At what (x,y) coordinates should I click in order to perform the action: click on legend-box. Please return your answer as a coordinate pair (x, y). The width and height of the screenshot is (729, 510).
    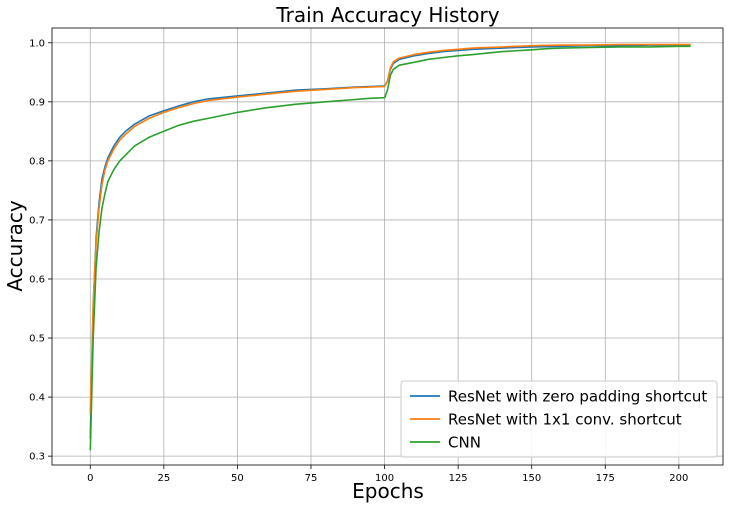
    Looking at the image, I should click on (559, 419).